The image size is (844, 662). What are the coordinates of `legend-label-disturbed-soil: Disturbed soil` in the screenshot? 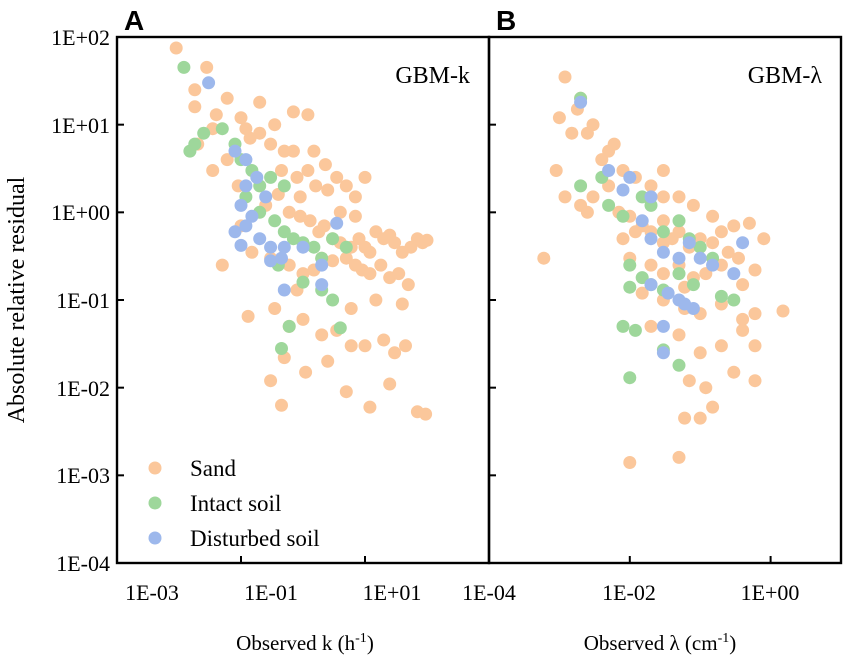 It's located at (255, 538).